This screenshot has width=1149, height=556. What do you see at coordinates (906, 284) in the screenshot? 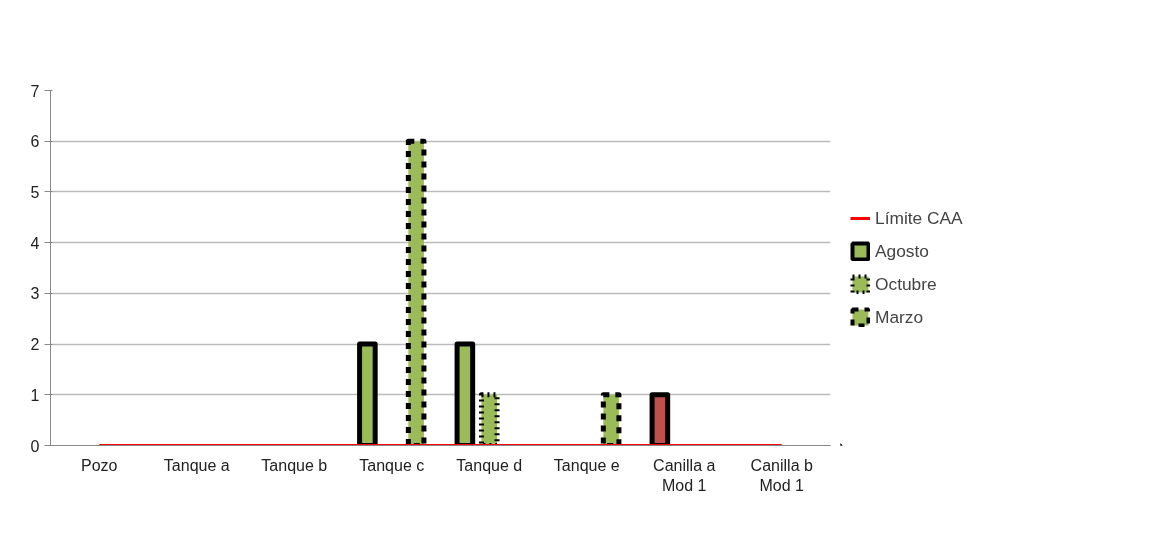
I see `legend-label: Octubre` at bounding box center [906, 284].